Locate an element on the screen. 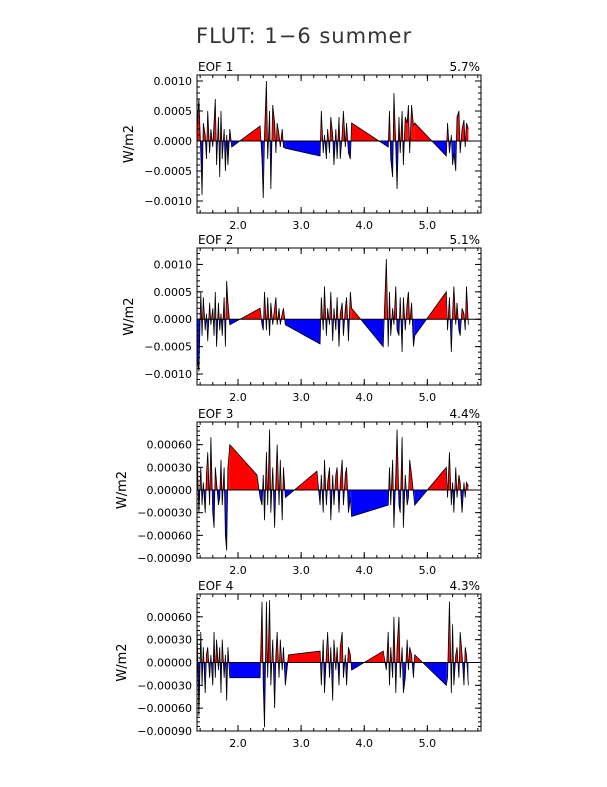 The image size is (607, 787). eof3-ylabel: W/m2 is located at coordinates (122, 490).